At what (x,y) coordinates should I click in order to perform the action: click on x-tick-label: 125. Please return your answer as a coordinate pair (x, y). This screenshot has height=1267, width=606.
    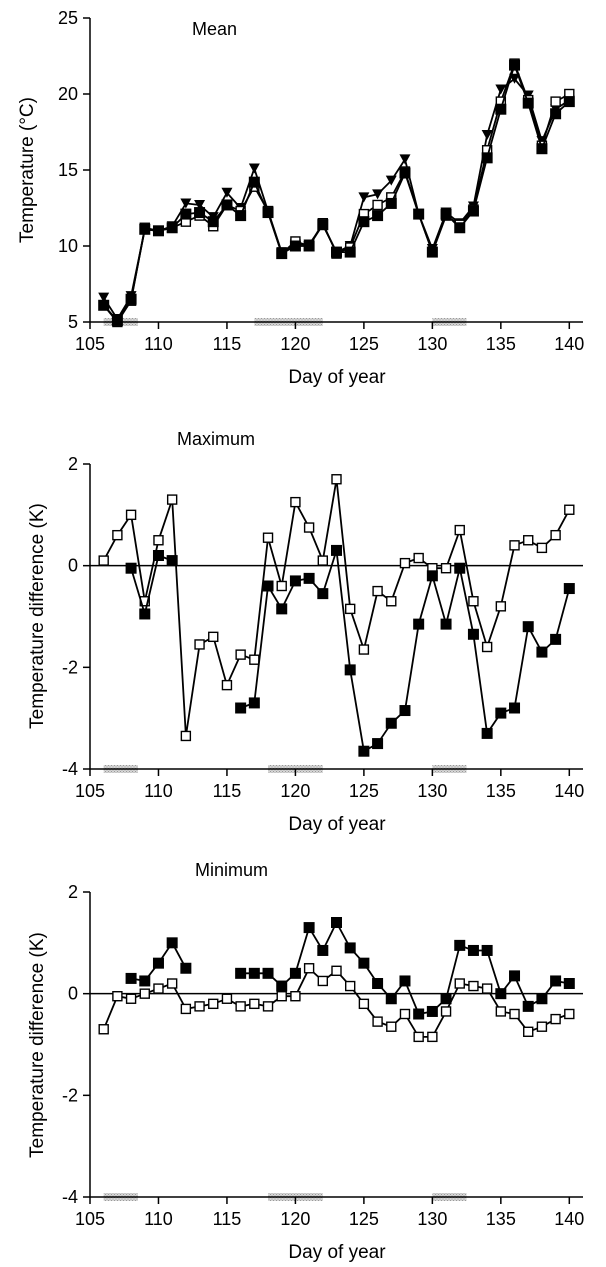
    Looking at the image, I should click on (364, 1219).